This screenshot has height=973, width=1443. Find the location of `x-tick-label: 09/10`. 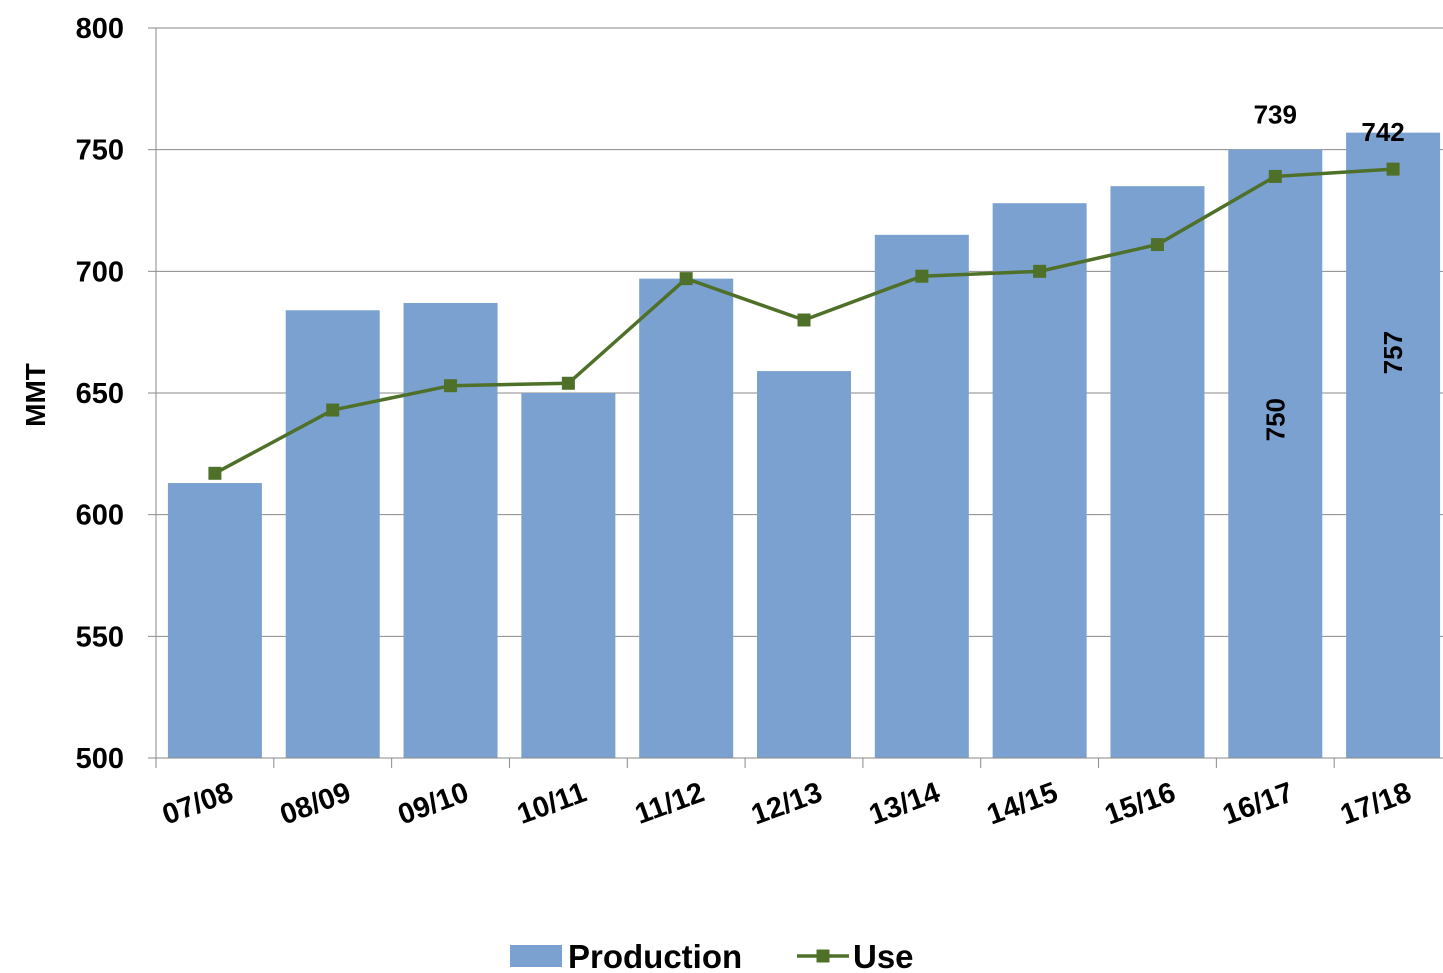

x-tick-label: 09/10 is located at coordinates (433, 804).